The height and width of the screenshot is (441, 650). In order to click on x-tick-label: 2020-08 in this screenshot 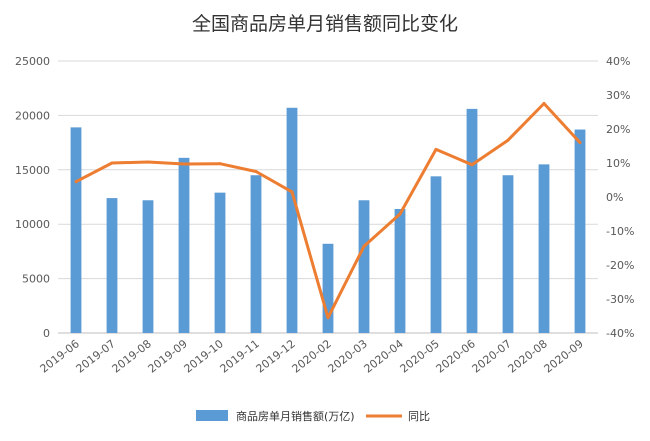, I will do `click(528, 356)`.